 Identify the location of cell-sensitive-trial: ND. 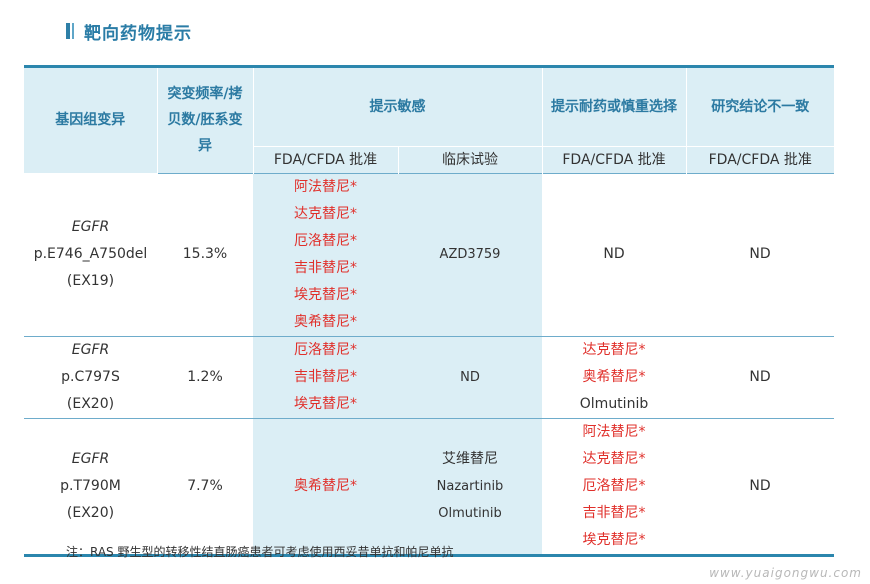
(470, 377).